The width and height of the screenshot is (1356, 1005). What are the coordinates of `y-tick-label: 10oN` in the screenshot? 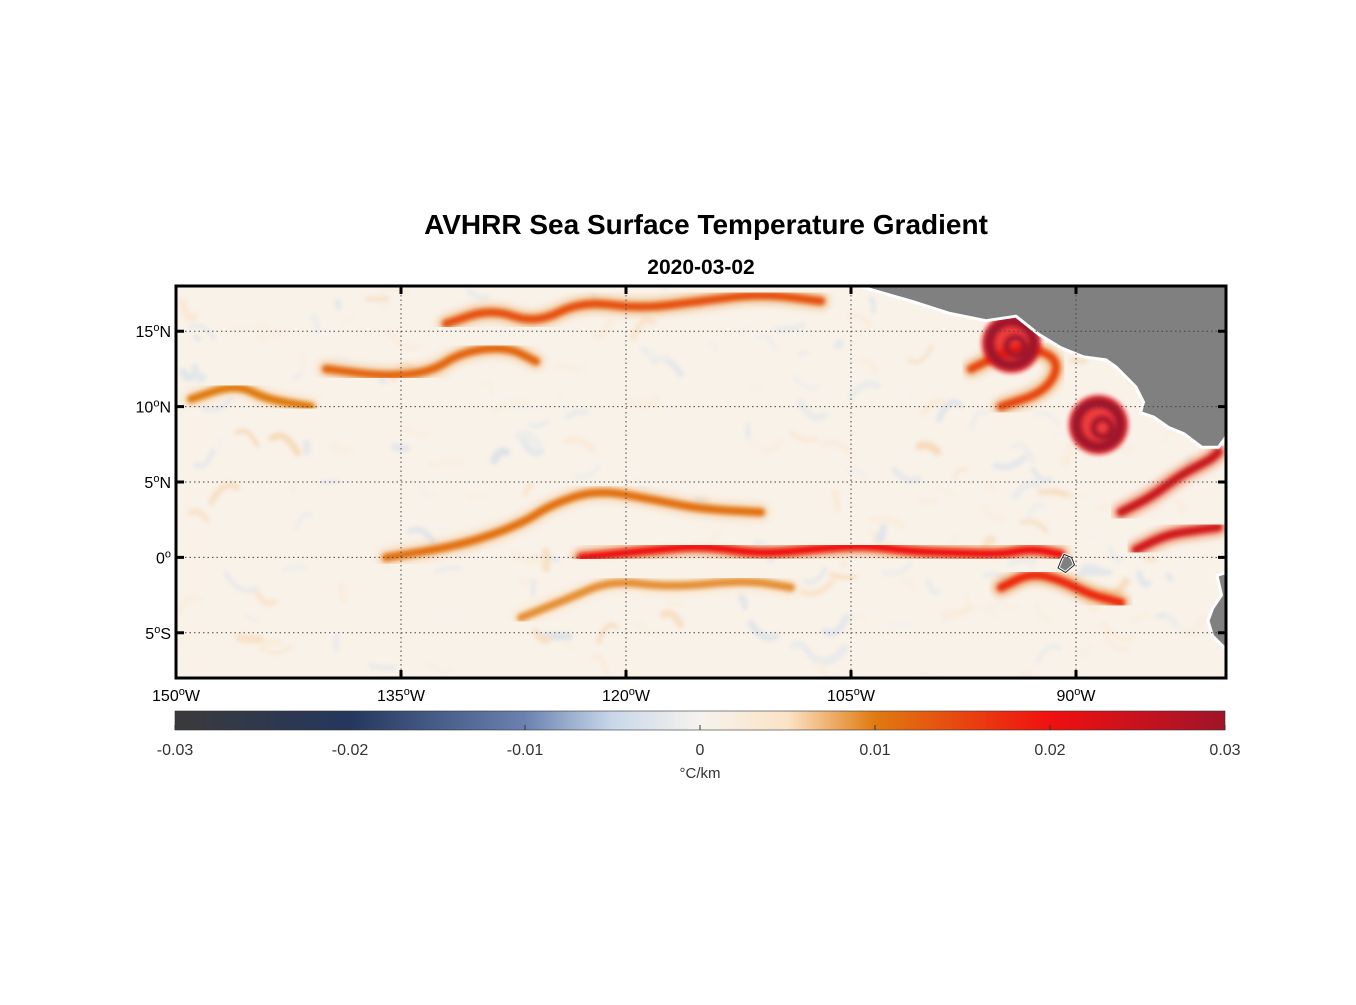 It's located at (153, 407).